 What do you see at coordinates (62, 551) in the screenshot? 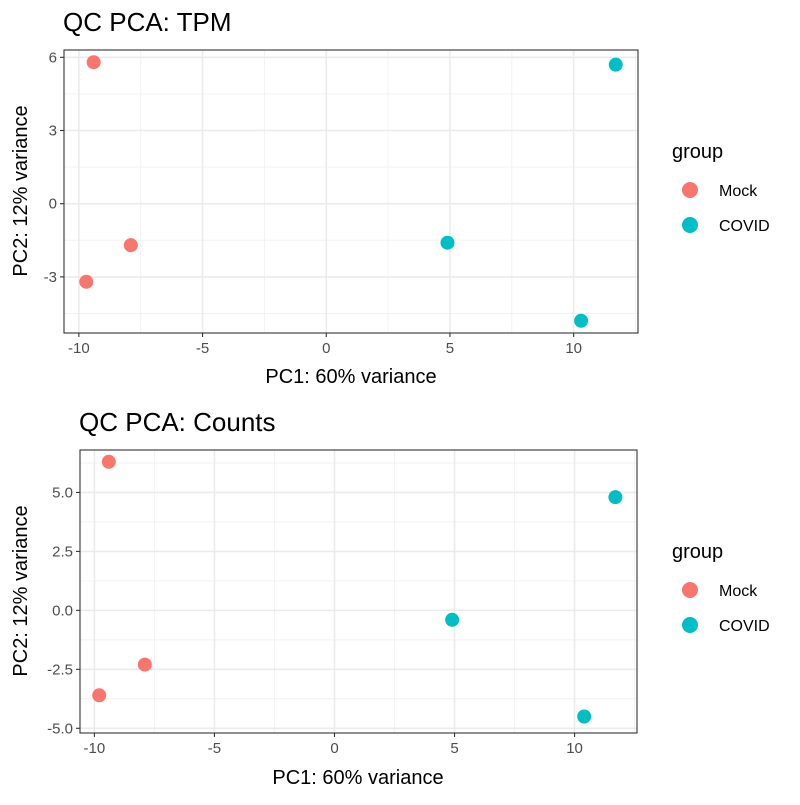
I see `y-tick-label: 2.5` at bounding box center [62, 551].